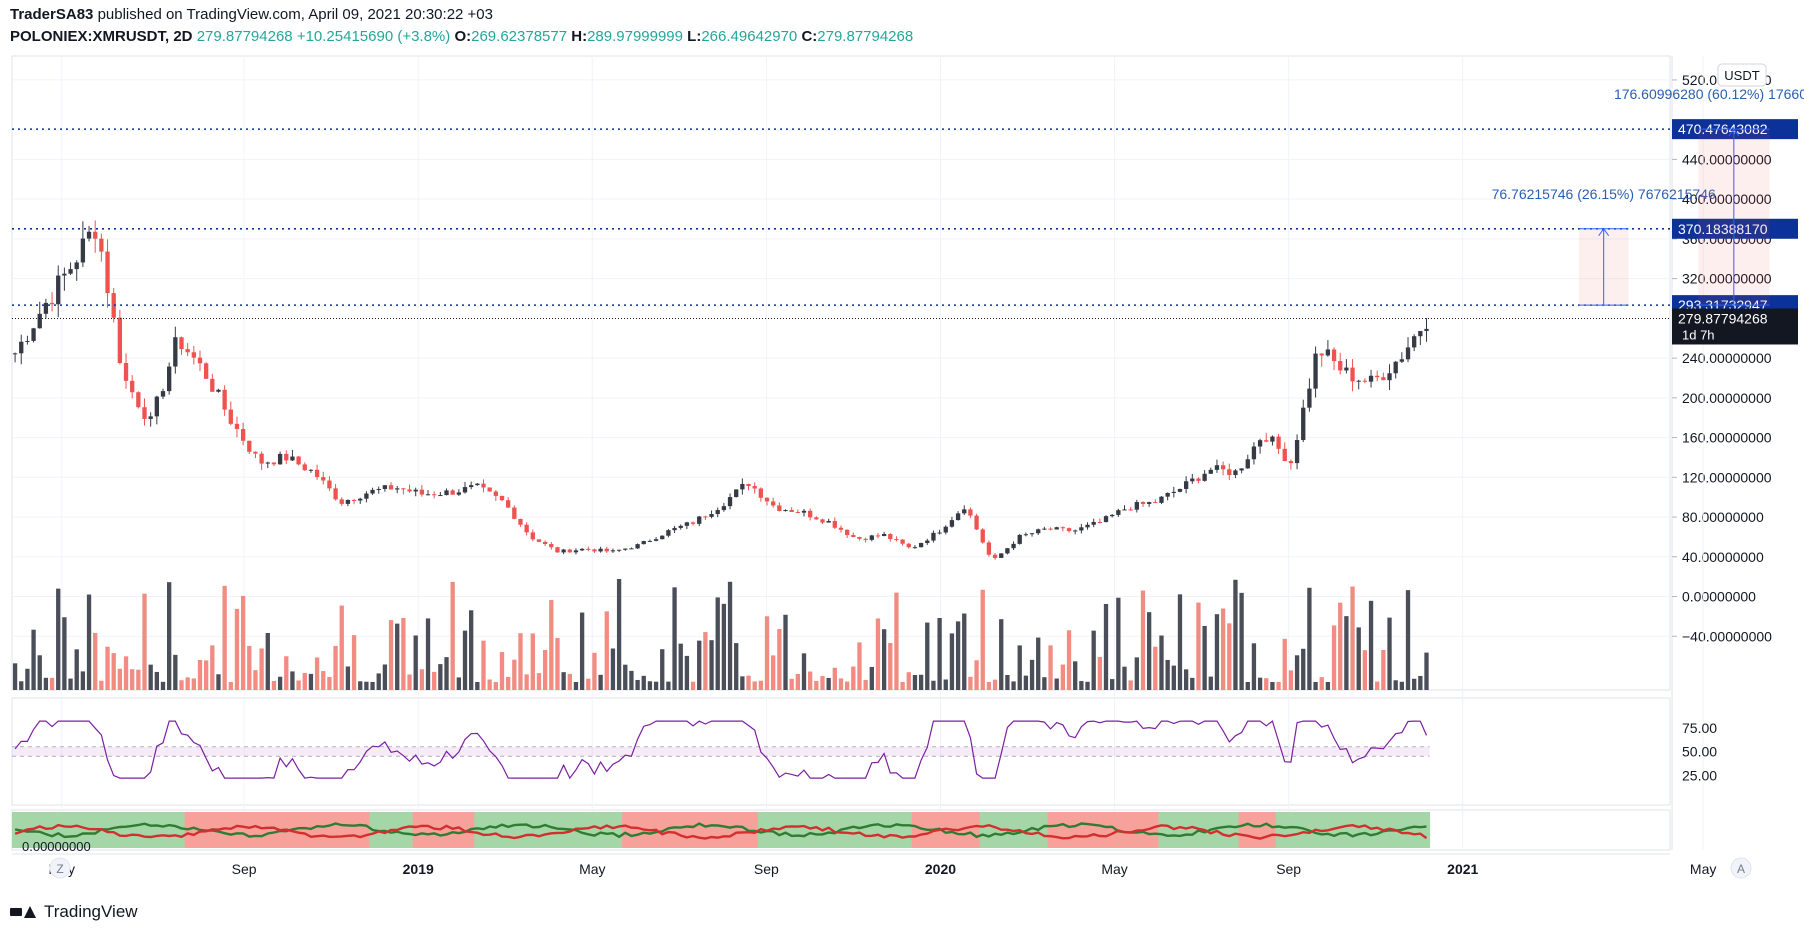 The image size is (1804, 934). What do you see at coordinates (841, 751) in the screenshot?
I see `rsi-pane` at bounding box center [841, 751].